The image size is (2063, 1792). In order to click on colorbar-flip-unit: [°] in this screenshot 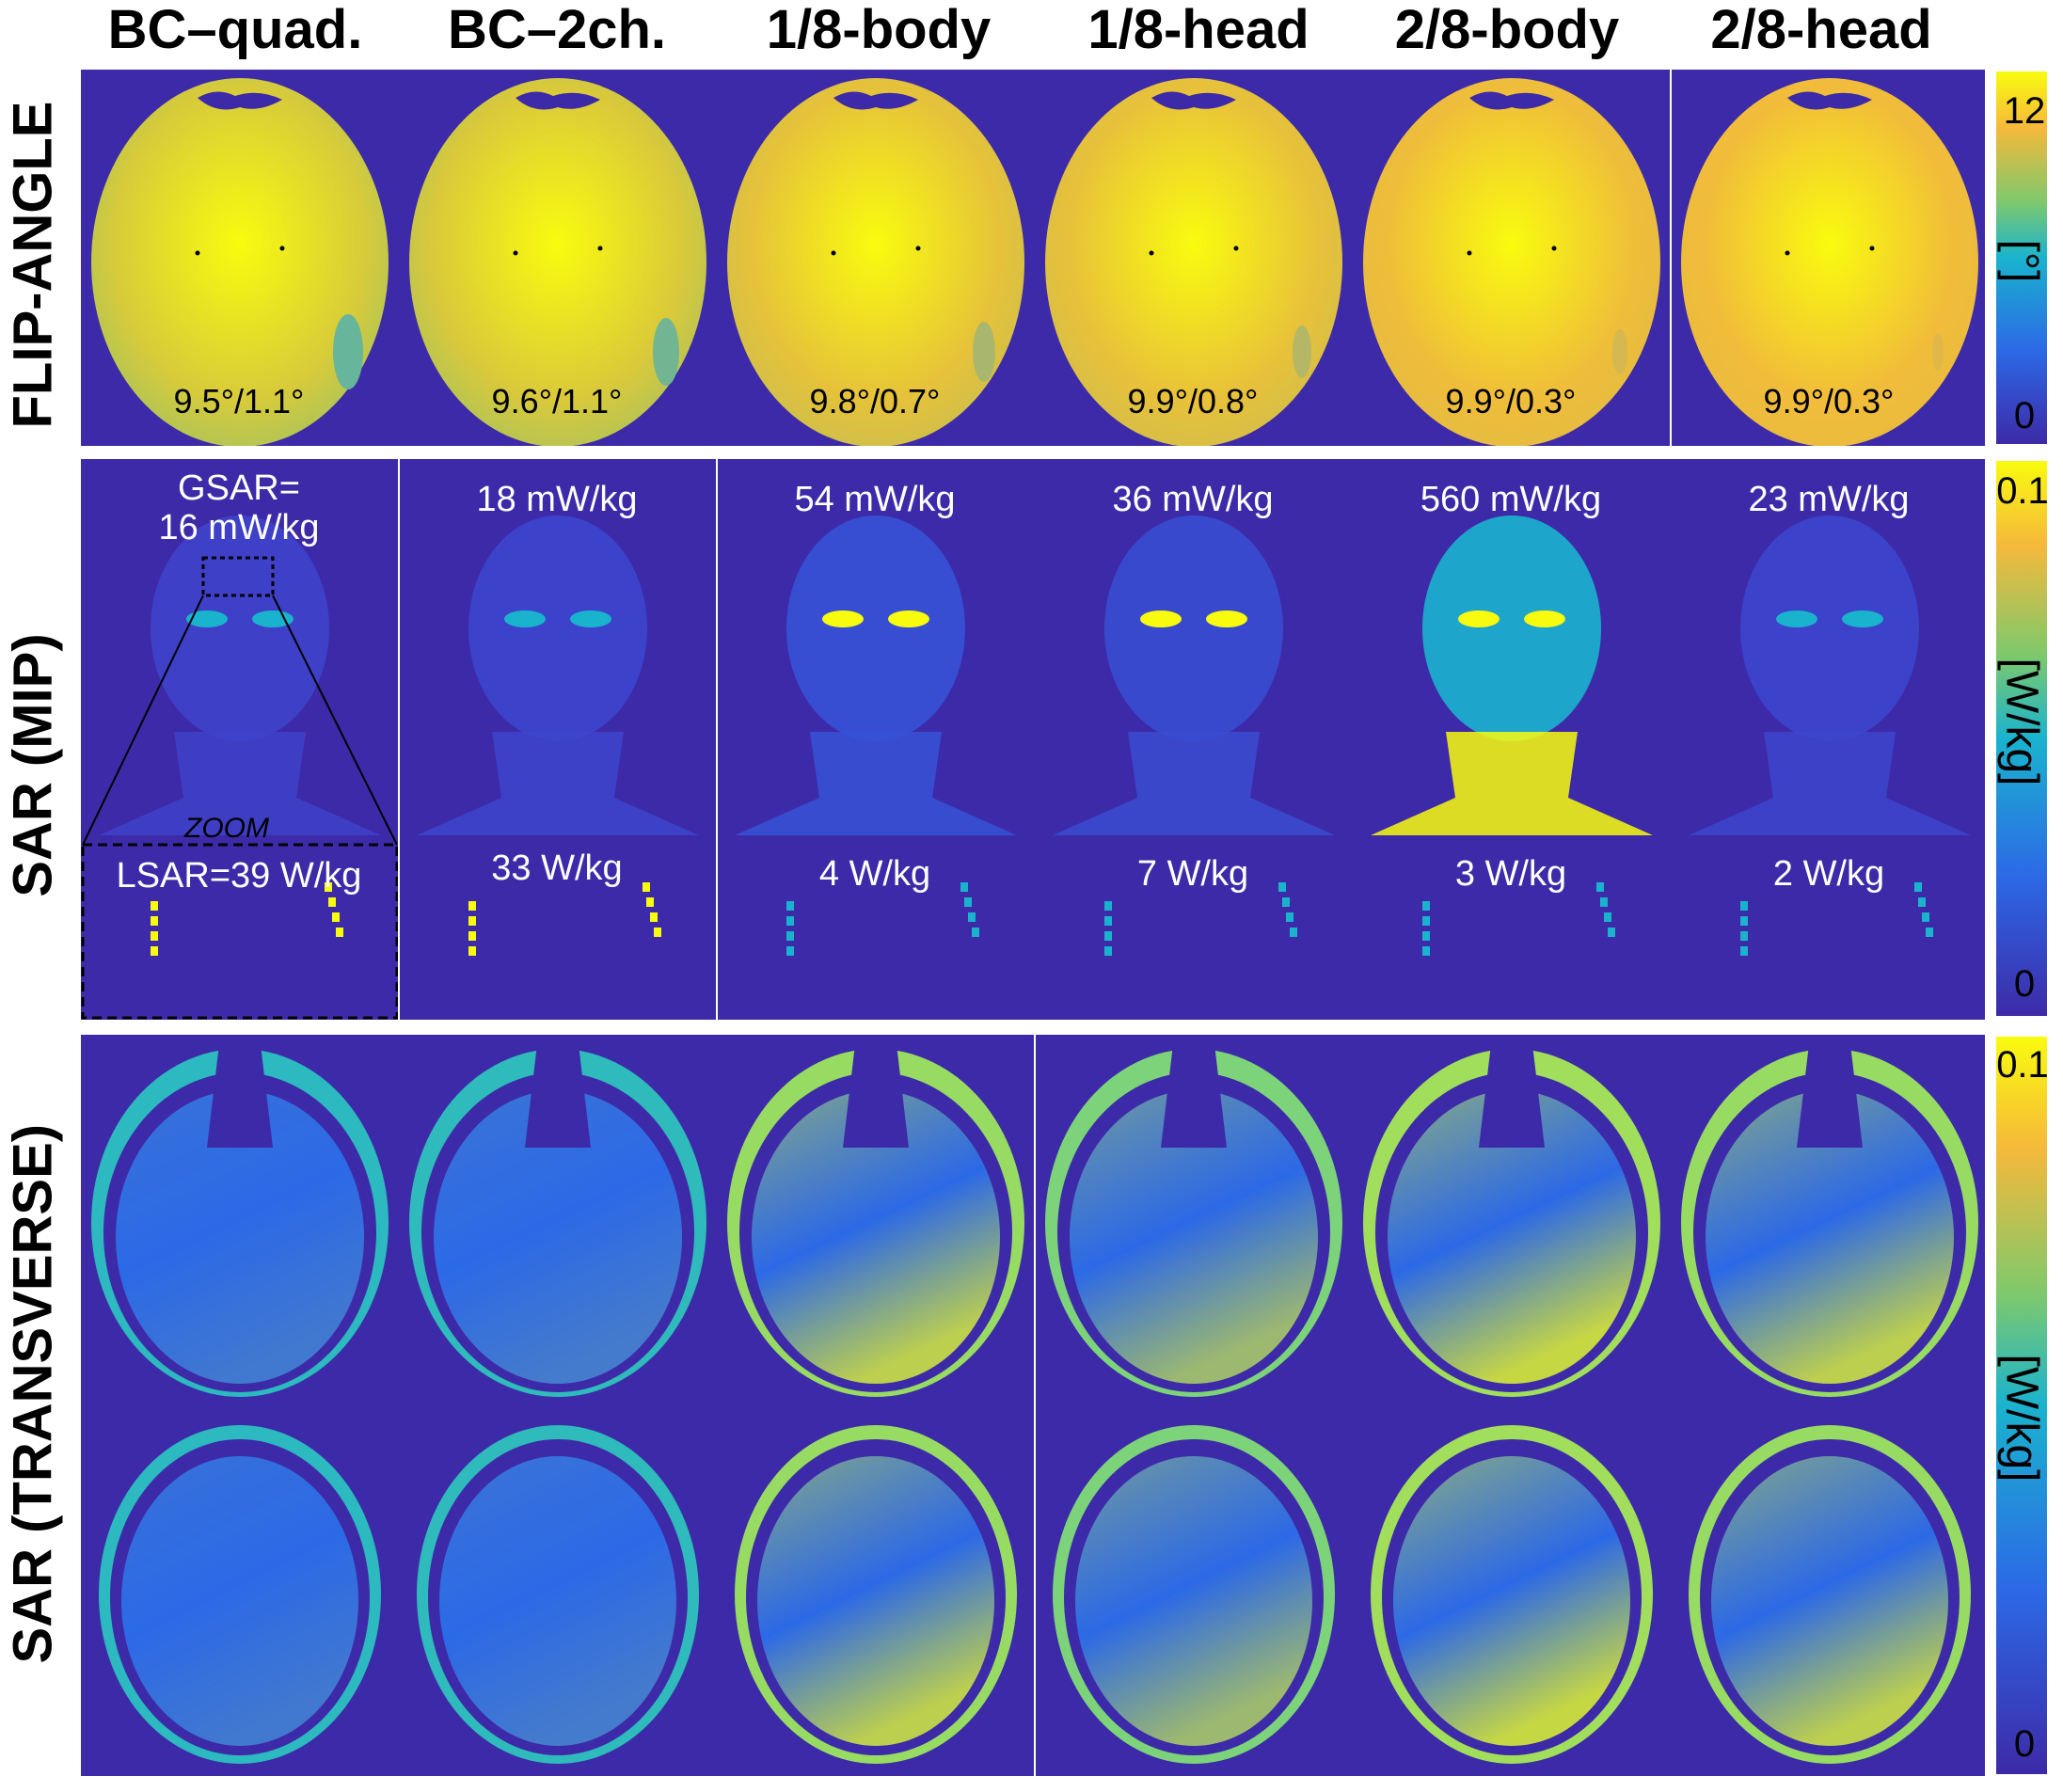, I will do `click(2021, 261)`.